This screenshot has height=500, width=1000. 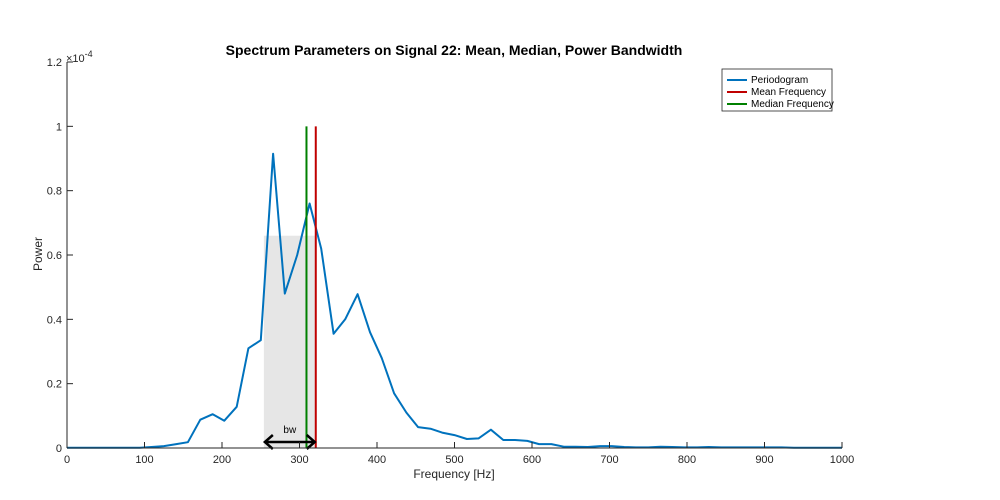 I want to click on x-axis-ticks: 0 100 200 300 400 500 600 700 800 900 1000, so click(x=459, y=454).